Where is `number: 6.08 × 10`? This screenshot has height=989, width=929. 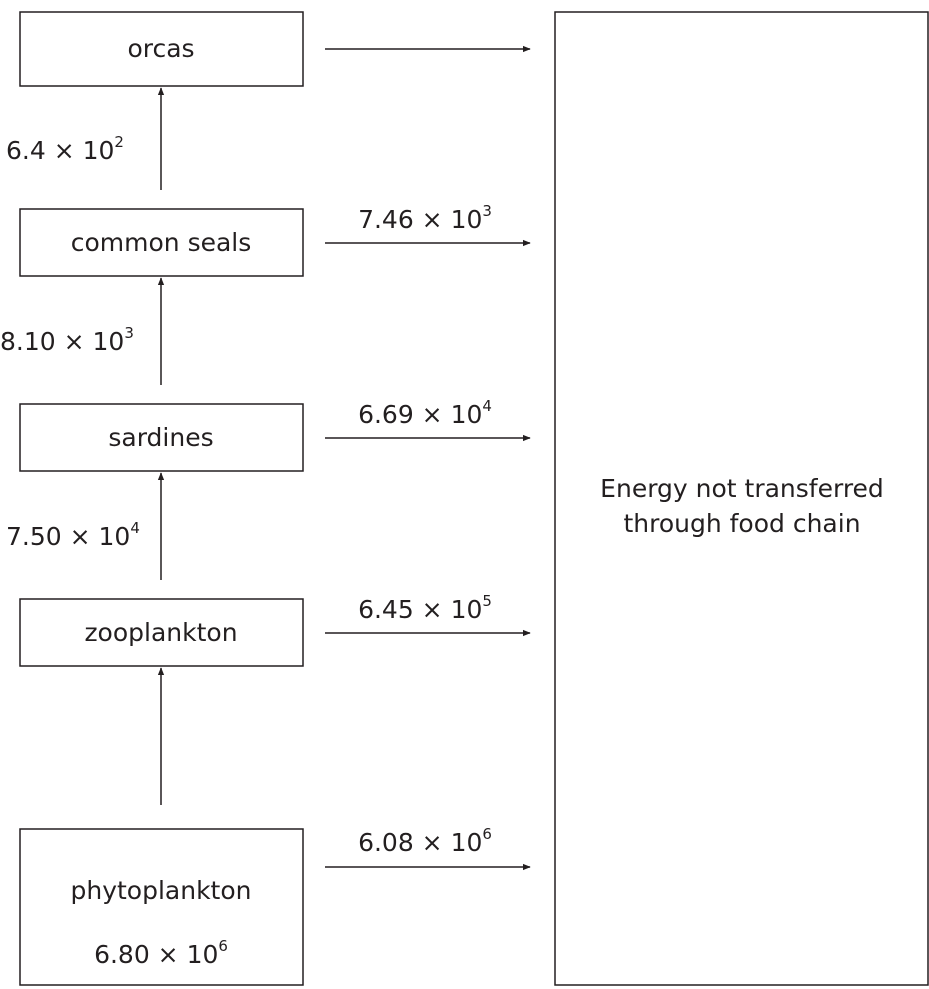
number: 6.08 × 10 is located at coordinates (420, 842).